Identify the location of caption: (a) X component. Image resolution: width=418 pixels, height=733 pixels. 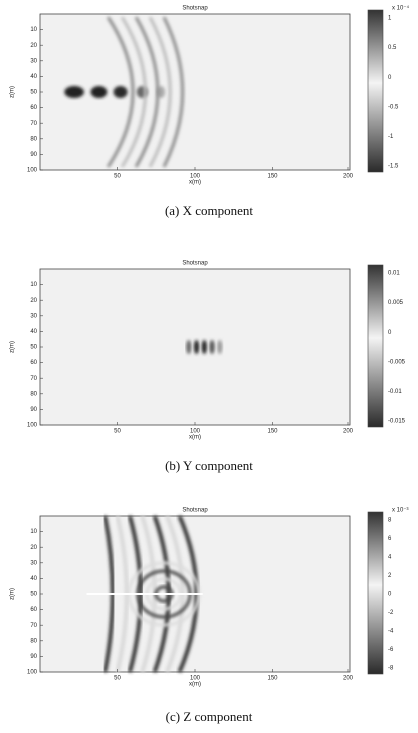
(209, 210).